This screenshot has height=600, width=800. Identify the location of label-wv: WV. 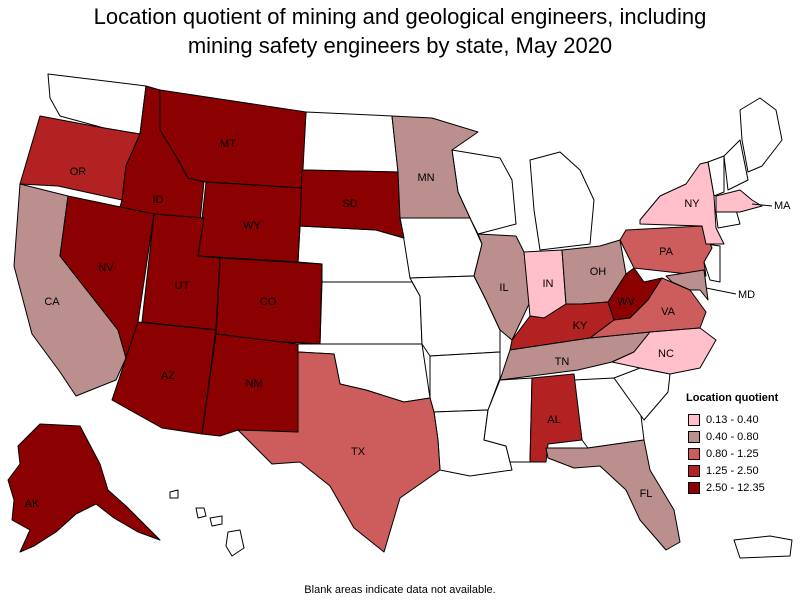
(626, 302).